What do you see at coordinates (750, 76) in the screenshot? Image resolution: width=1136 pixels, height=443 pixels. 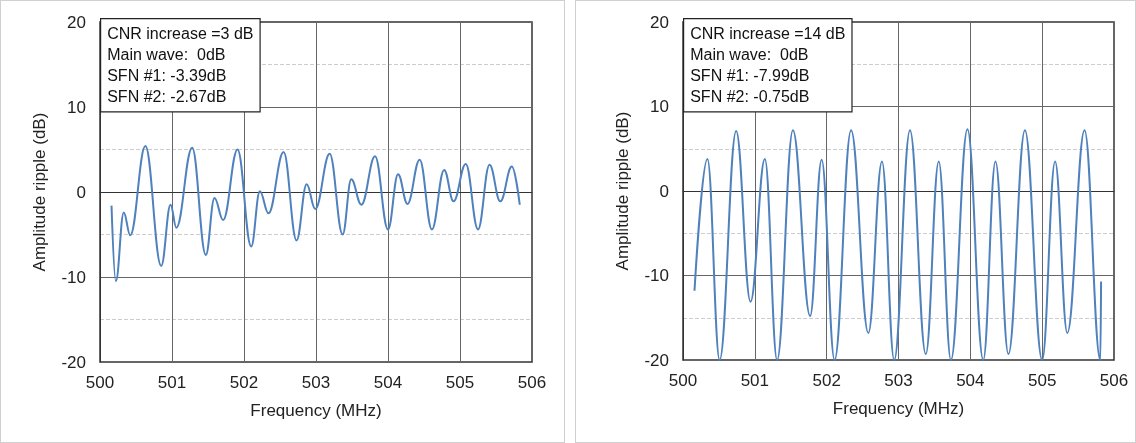 I see `annotation: SFN #1: -7.99dB` at bounding box center [750, 76].